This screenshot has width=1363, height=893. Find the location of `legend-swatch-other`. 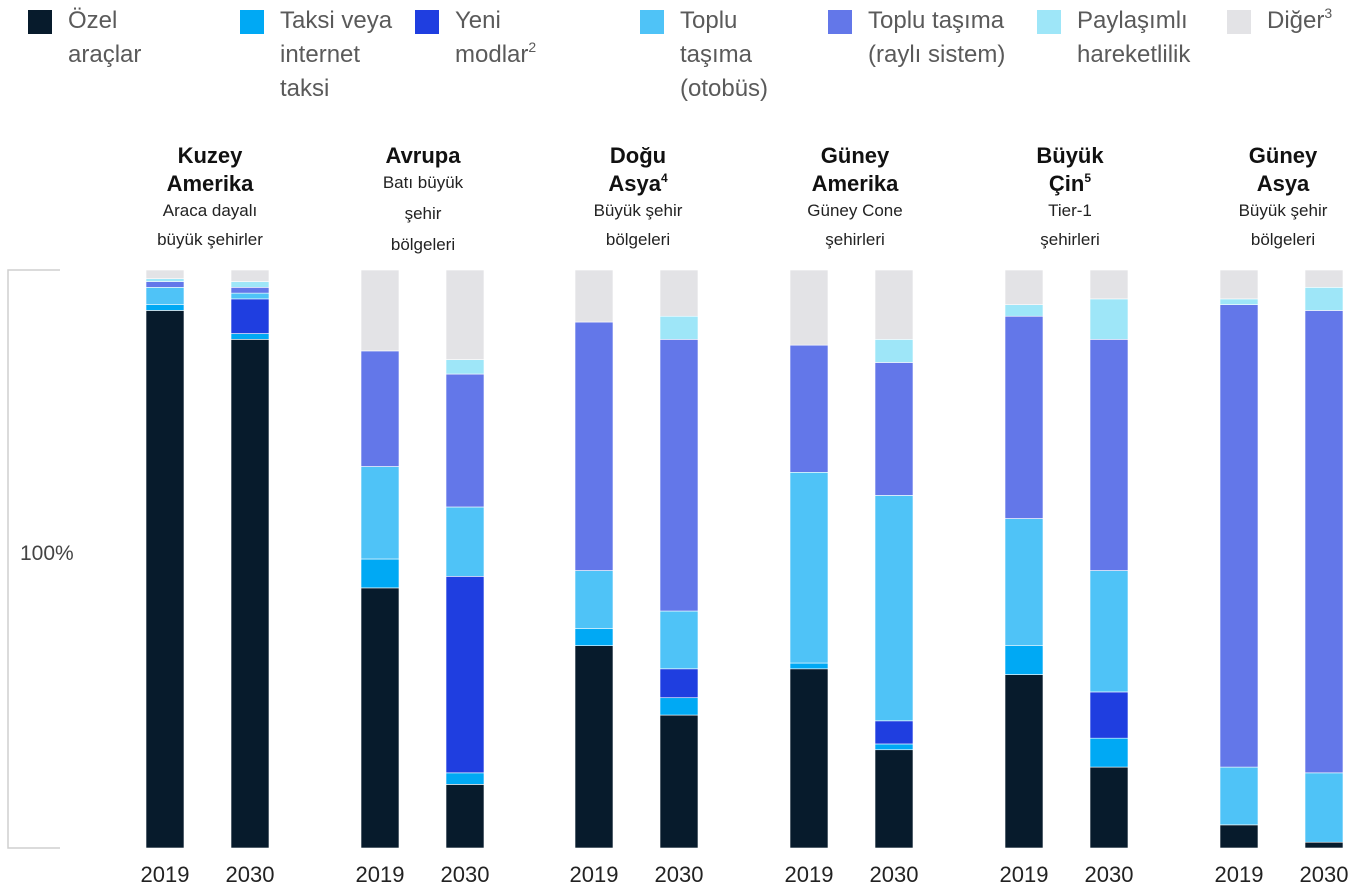

legend-swatch-other is located at coordinates (1239, 22).